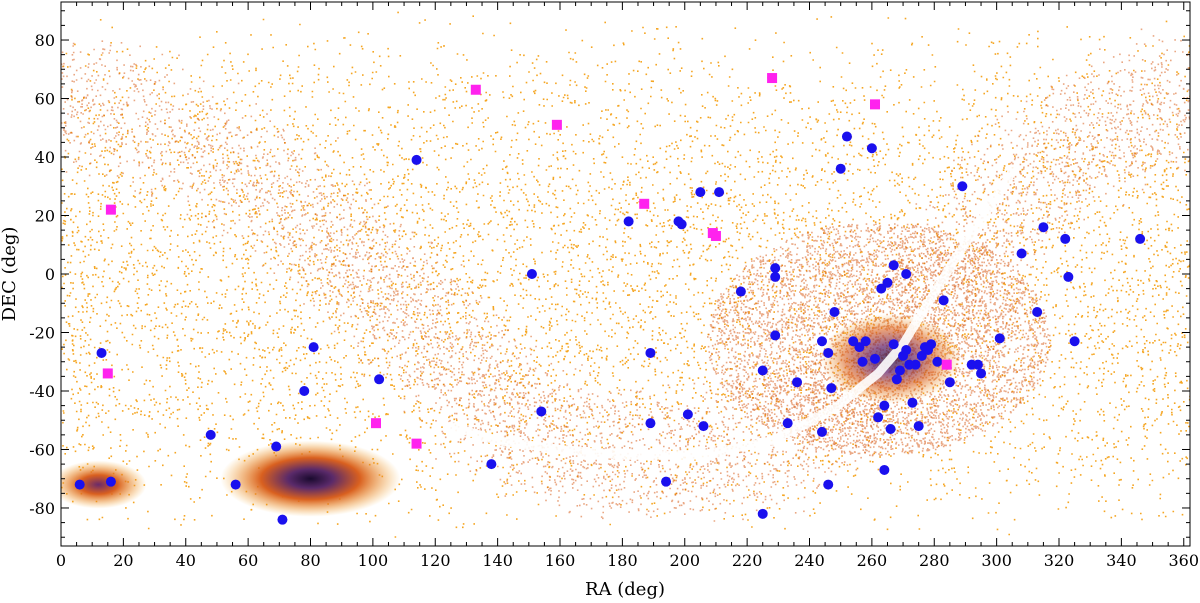 Image resolution: width=1200 pixels, height=603 pixels. Describe the element at coordinates (934, 560) in the screenshot. I see `x-tick-label: 280` at that location.